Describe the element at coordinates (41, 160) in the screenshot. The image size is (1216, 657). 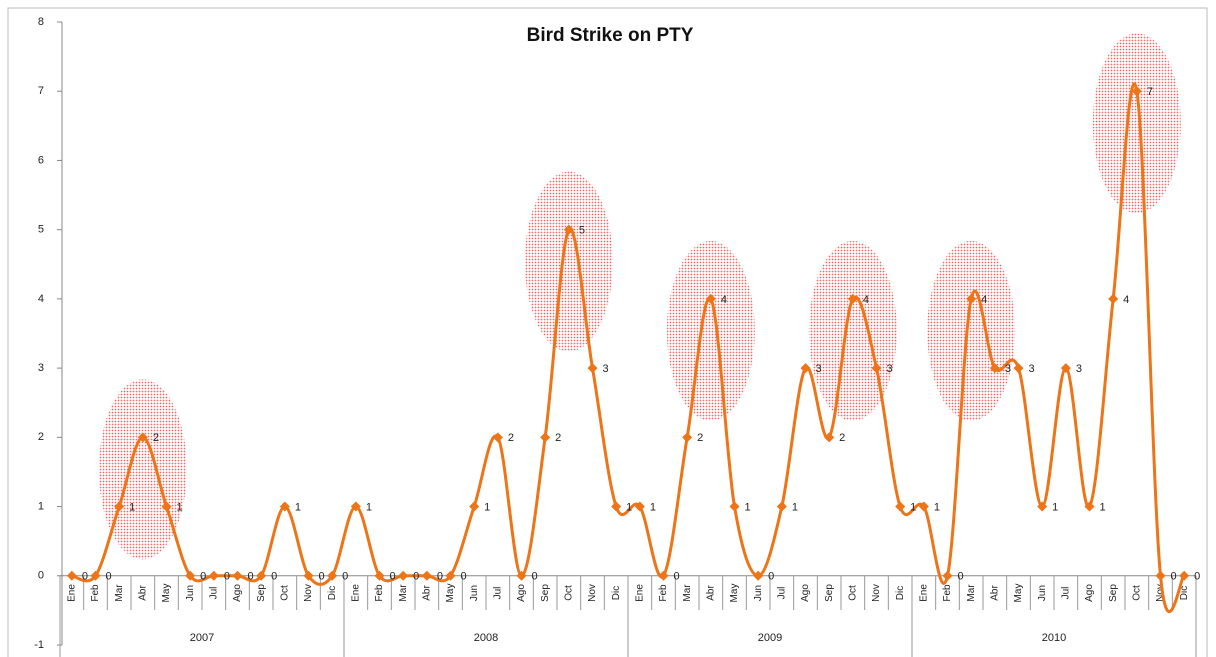
I see `y-tick-label: 6` at that location.